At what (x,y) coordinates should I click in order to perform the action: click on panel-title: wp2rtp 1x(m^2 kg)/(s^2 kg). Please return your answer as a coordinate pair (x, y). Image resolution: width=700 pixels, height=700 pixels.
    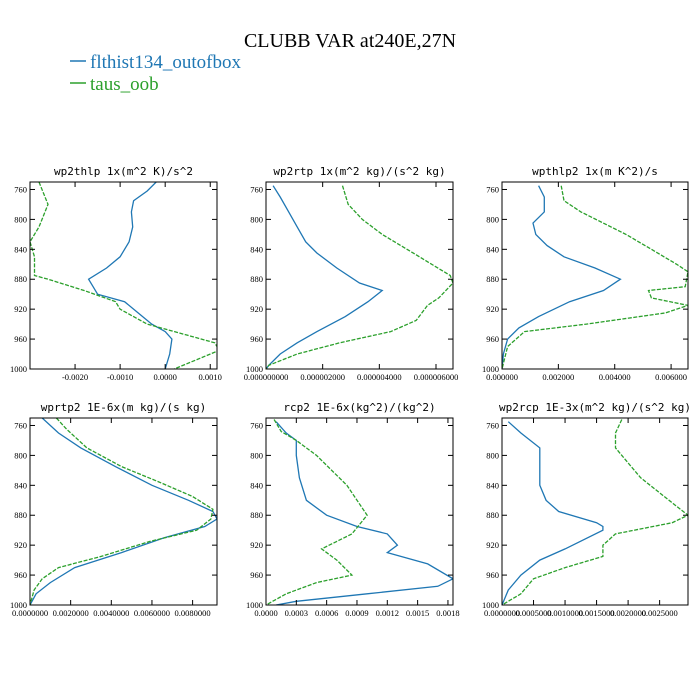
    Looking at the image, I should click on (359, 171).